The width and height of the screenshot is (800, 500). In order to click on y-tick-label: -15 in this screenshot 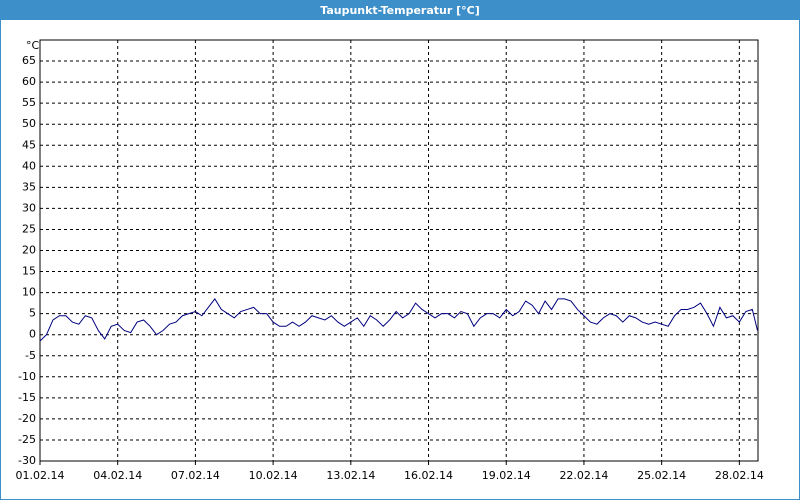, I will do `click(27, 397)`.